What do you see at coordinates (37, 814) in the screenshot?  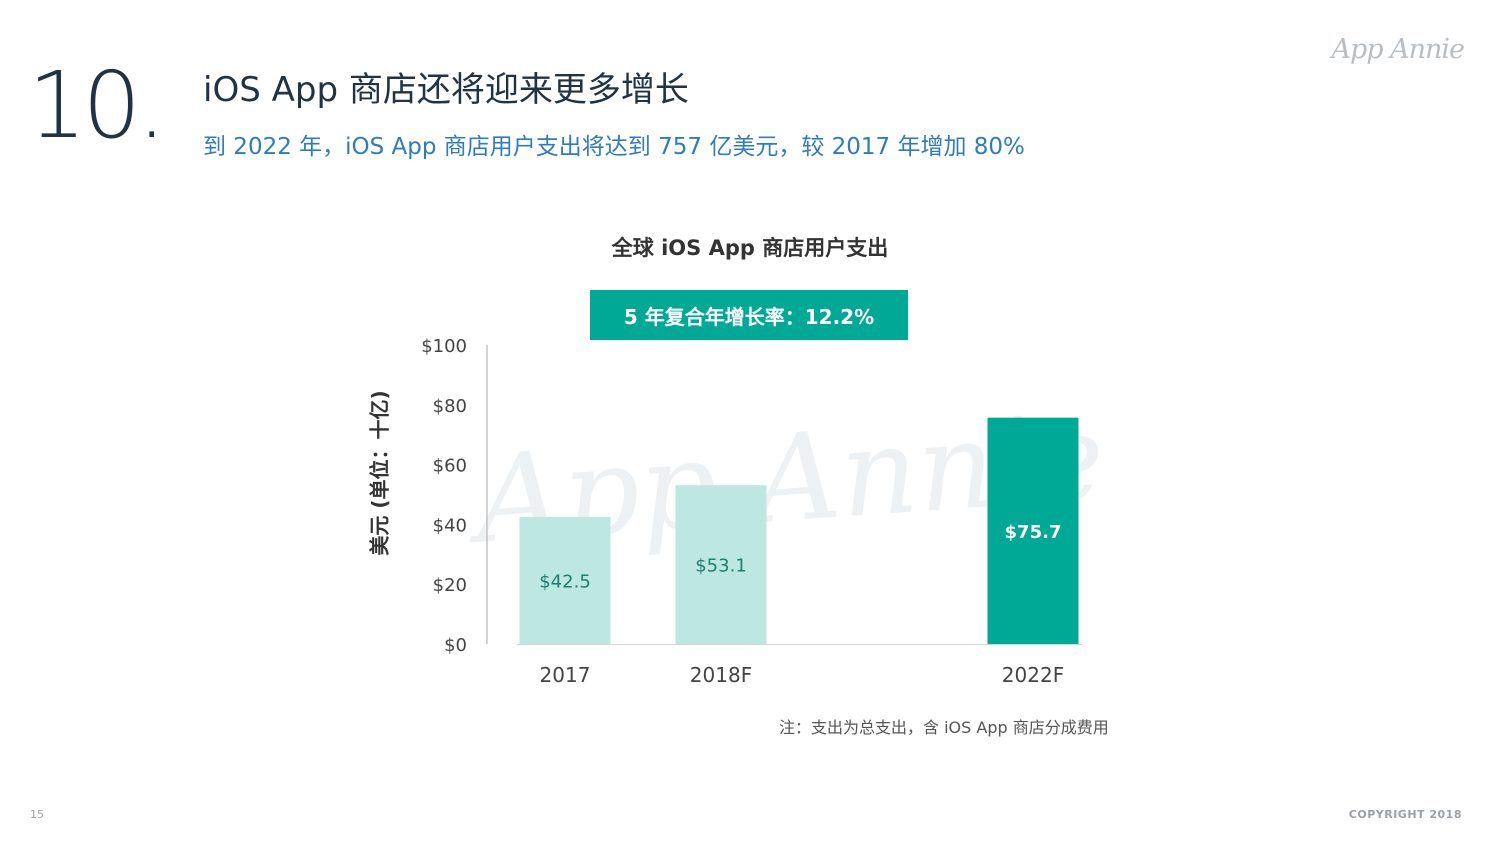 I see `page-number: 15` at bounding box center [37, 814].